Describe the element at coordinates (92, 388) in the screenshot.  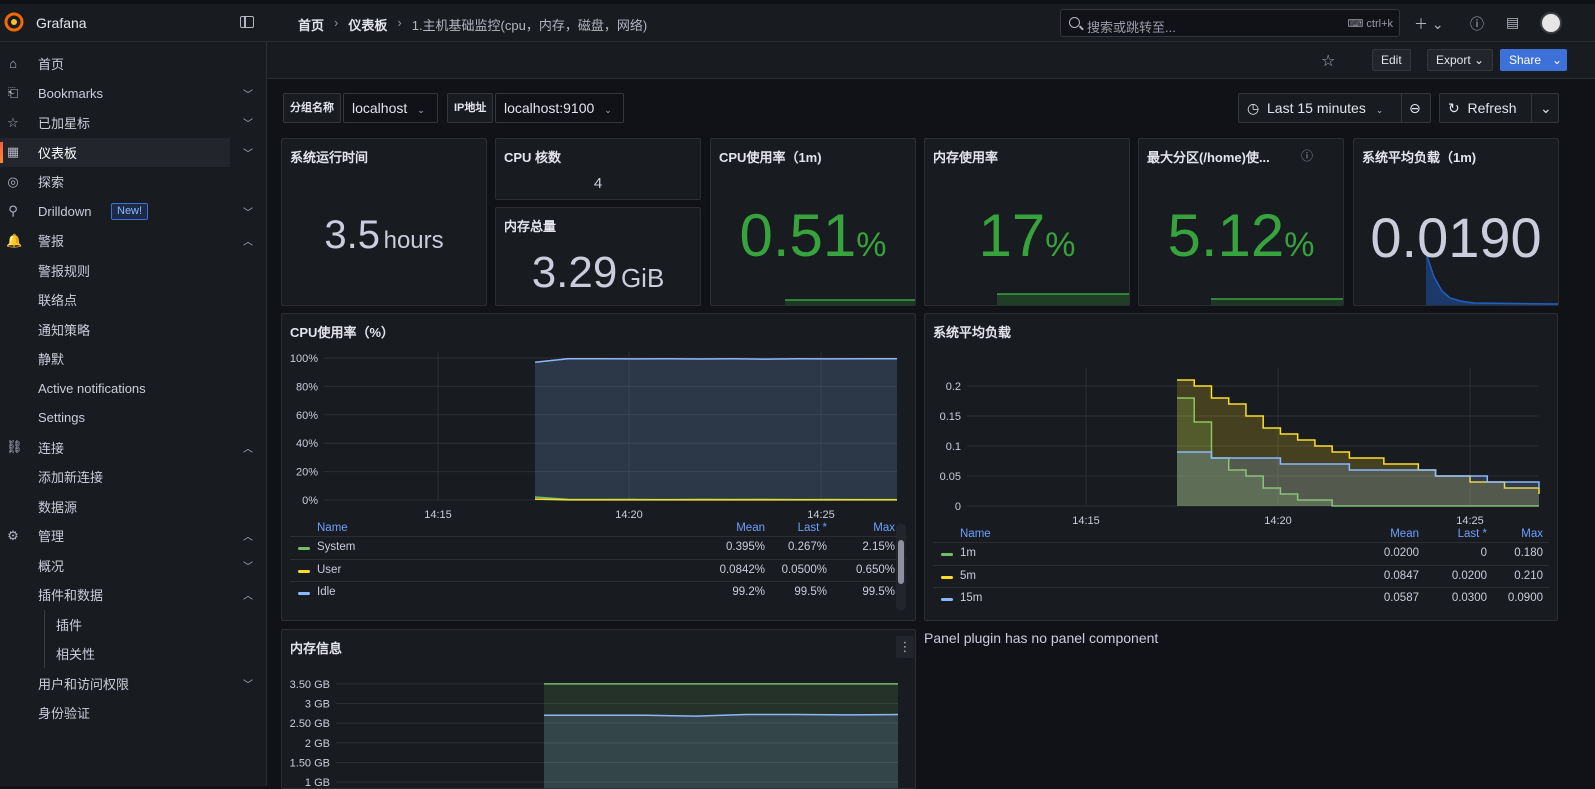
I see `sidebar-item-label: Active notifications` at that location.